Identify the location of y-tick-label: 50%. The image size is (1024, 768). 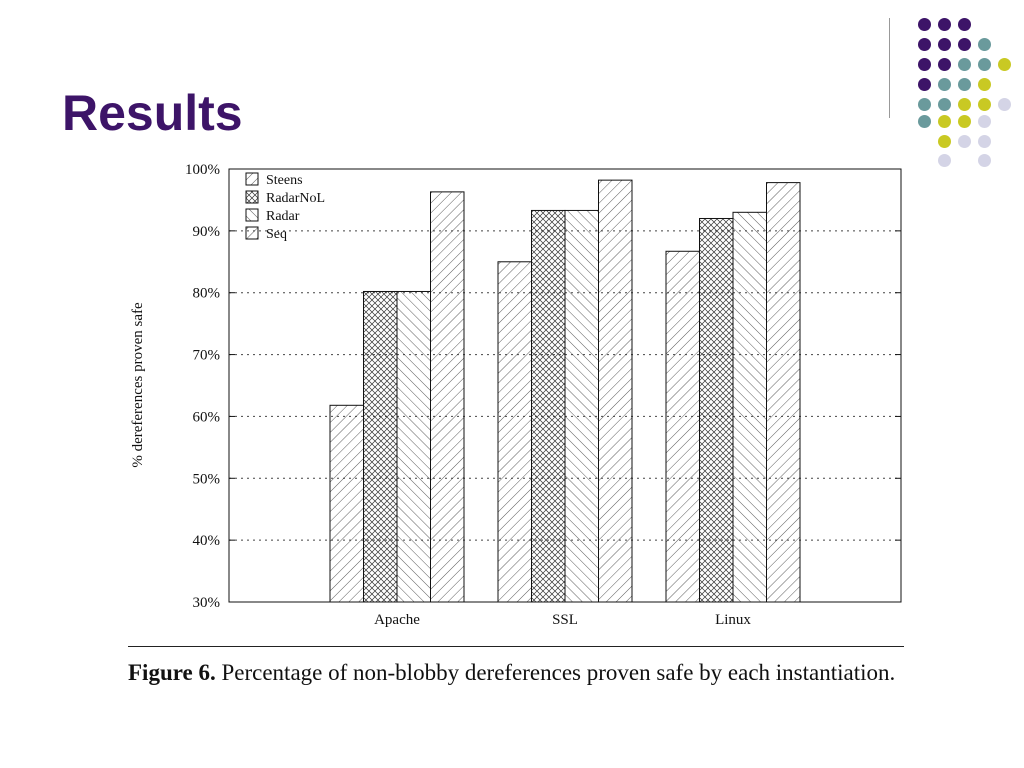
(207, 479).